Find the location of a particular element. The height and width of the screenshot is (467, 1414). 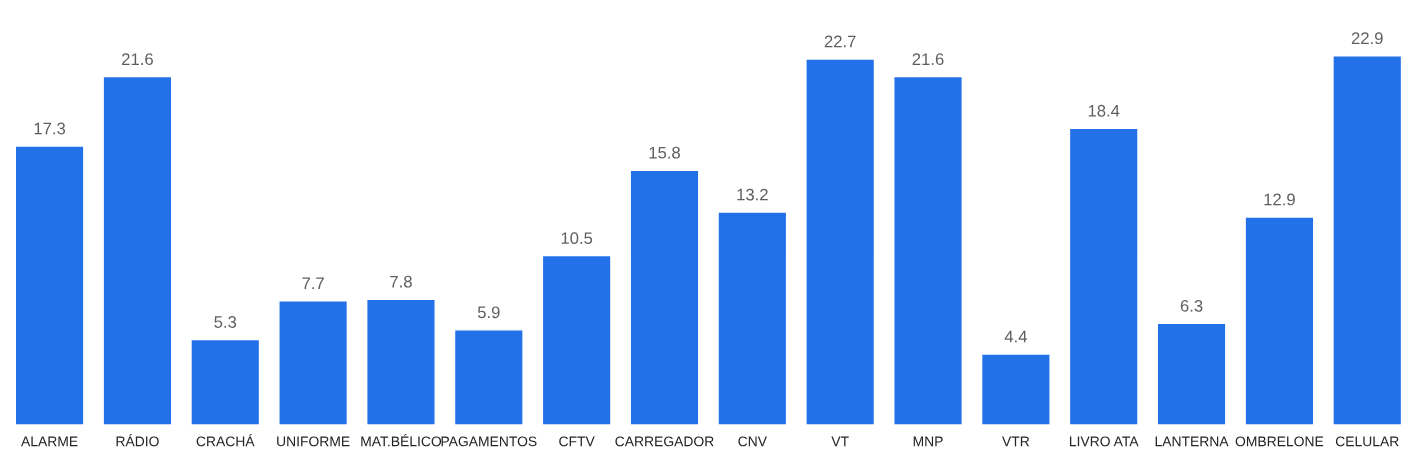

data-label: 7.8 is located at coordinates (401, 281).